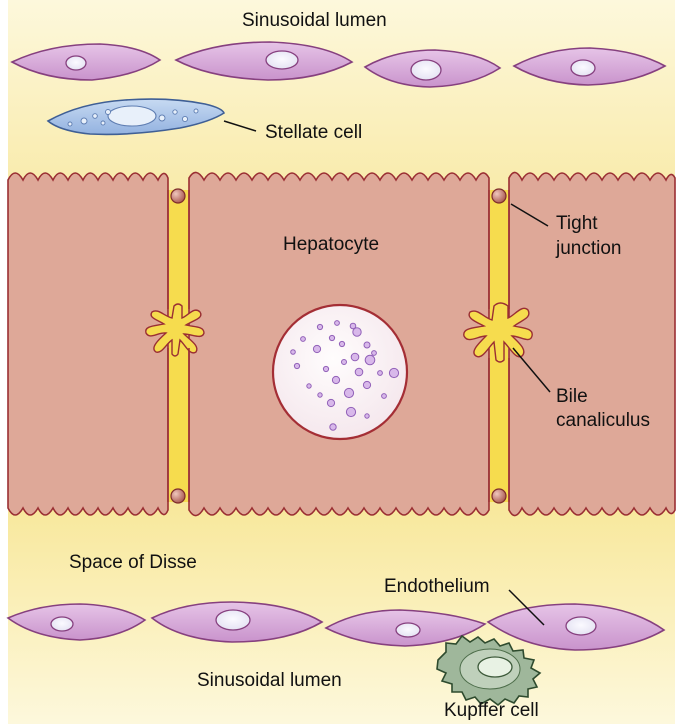 The width and height of the screenshot is (685, 724). What do you see at coordinates (314, 132) in the screenshot?
I see `label-stellate-cell: Stellate cell` at bounding box center [314, 132].